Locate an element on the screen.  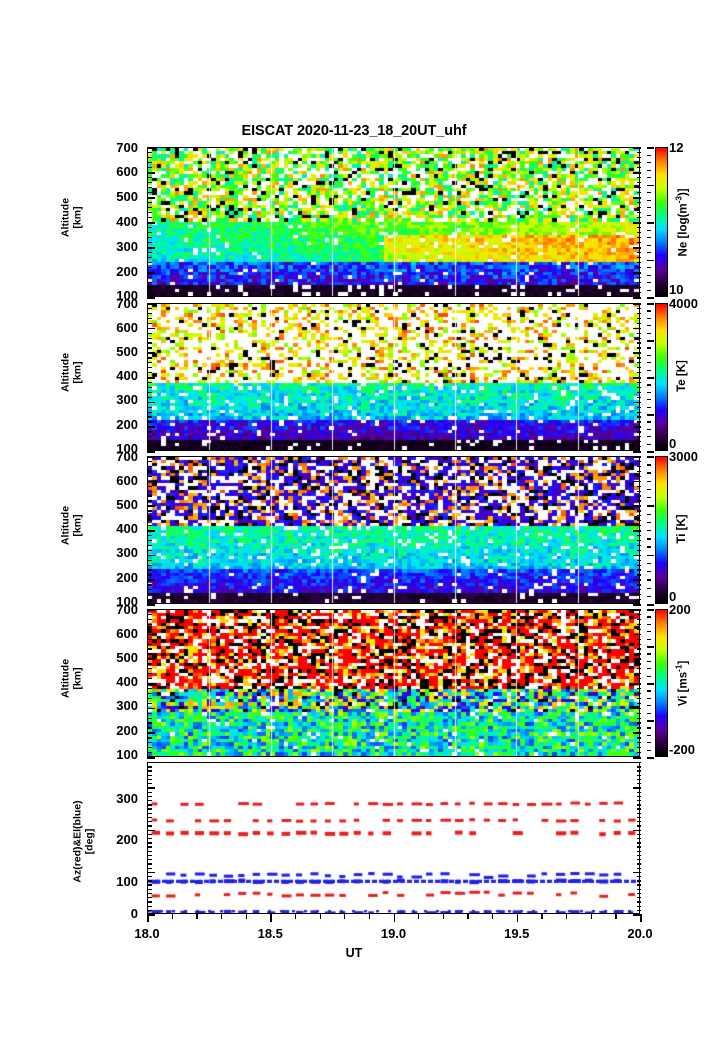
tickmarks-ti-left is located at coordinates (151, 531).